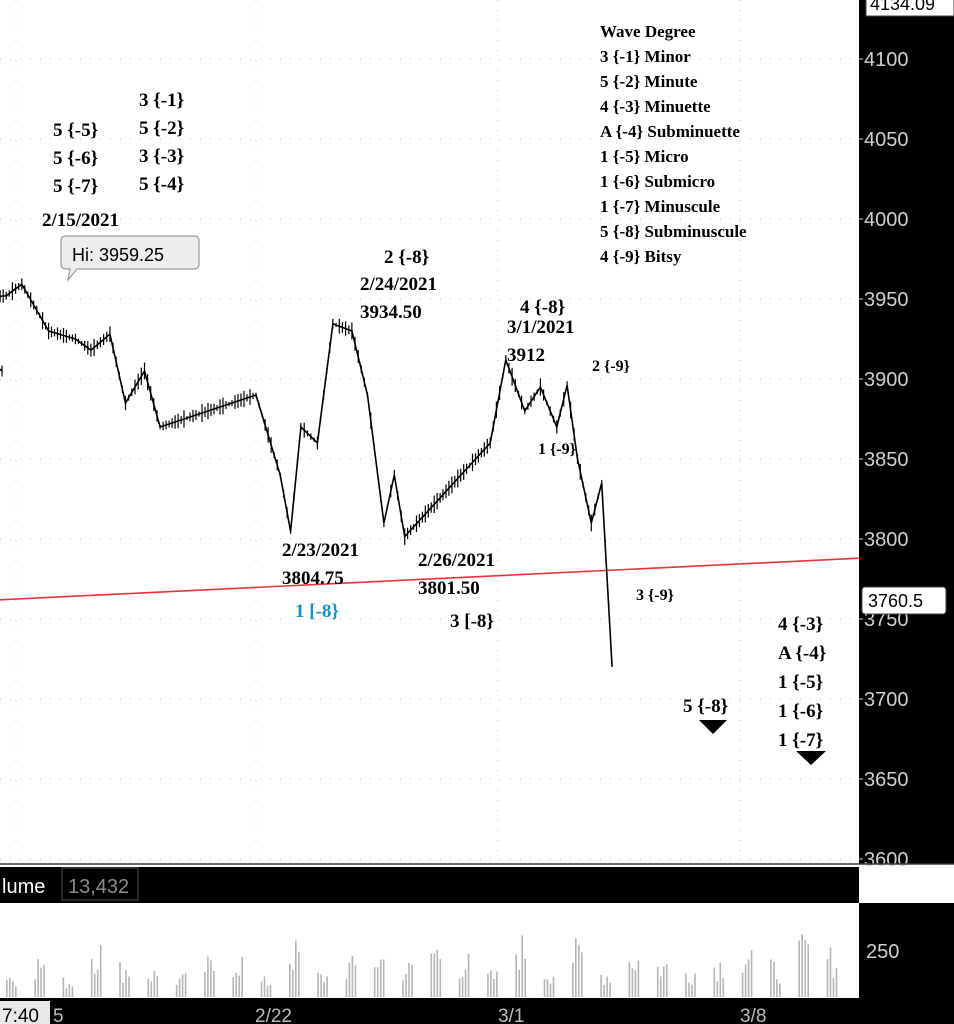 Image resolution: width=954 pixels, height=1024 pixels. What do you see at coordinates (472, 621) in the screenshot?
I see `ann-w3-8: 3 [-8}` at bounding box center [472, 621].